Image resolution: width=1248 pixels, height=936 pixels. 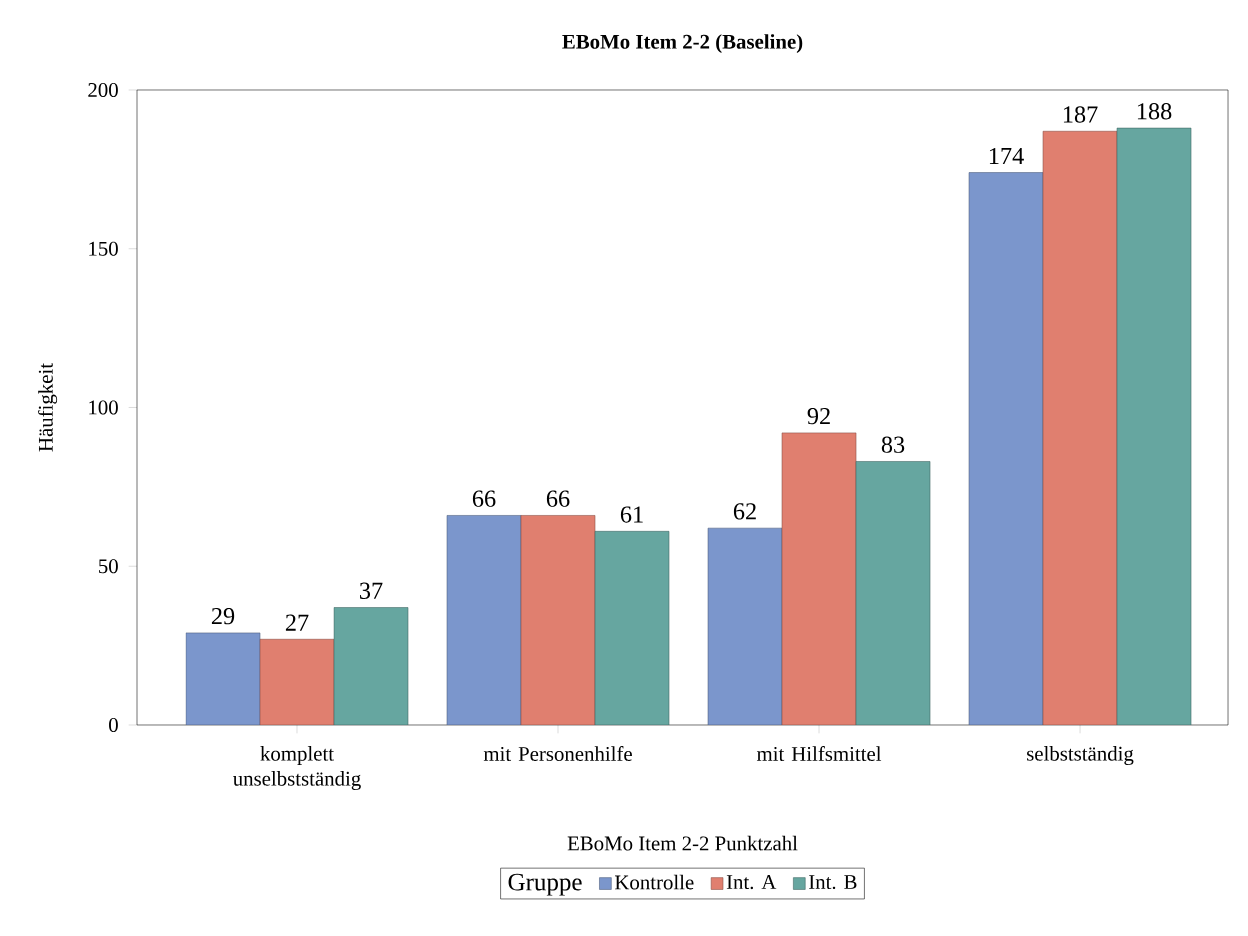 What do you see at coordinates (744, 511) in the screenshot?
I see `data-label: 62` at bounding box center [744, 511].